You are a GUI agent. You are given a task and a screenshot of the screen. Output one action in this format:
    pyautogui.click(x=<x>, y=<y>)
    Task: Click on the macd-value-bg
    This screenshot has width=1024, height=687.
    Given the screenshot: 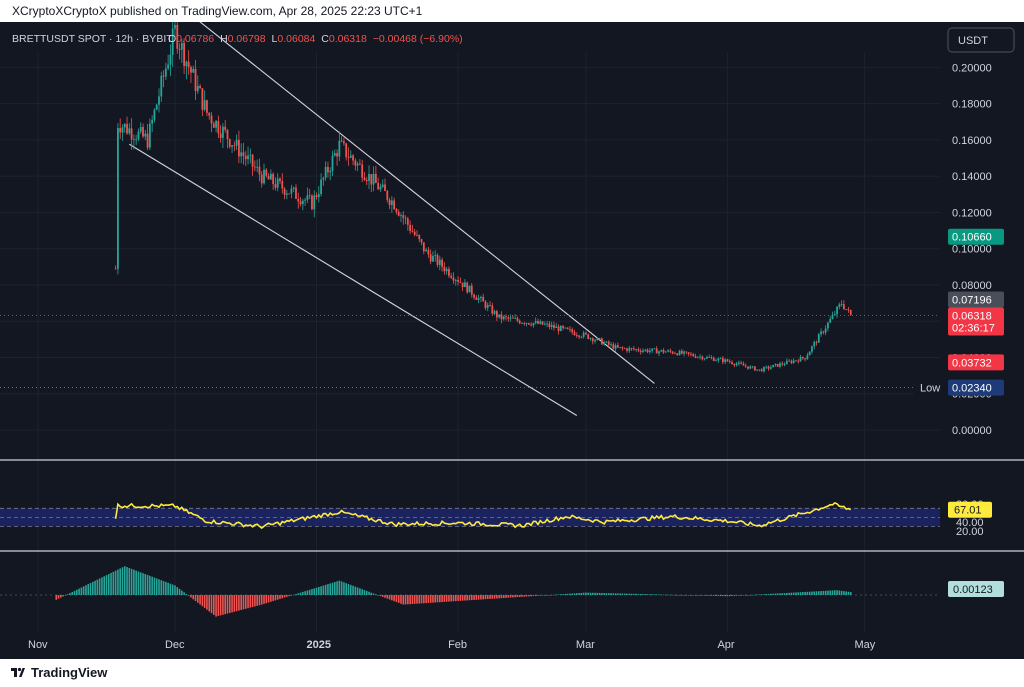 What is the action you would take?
    pyautogui.click(x=976, y=589)
    